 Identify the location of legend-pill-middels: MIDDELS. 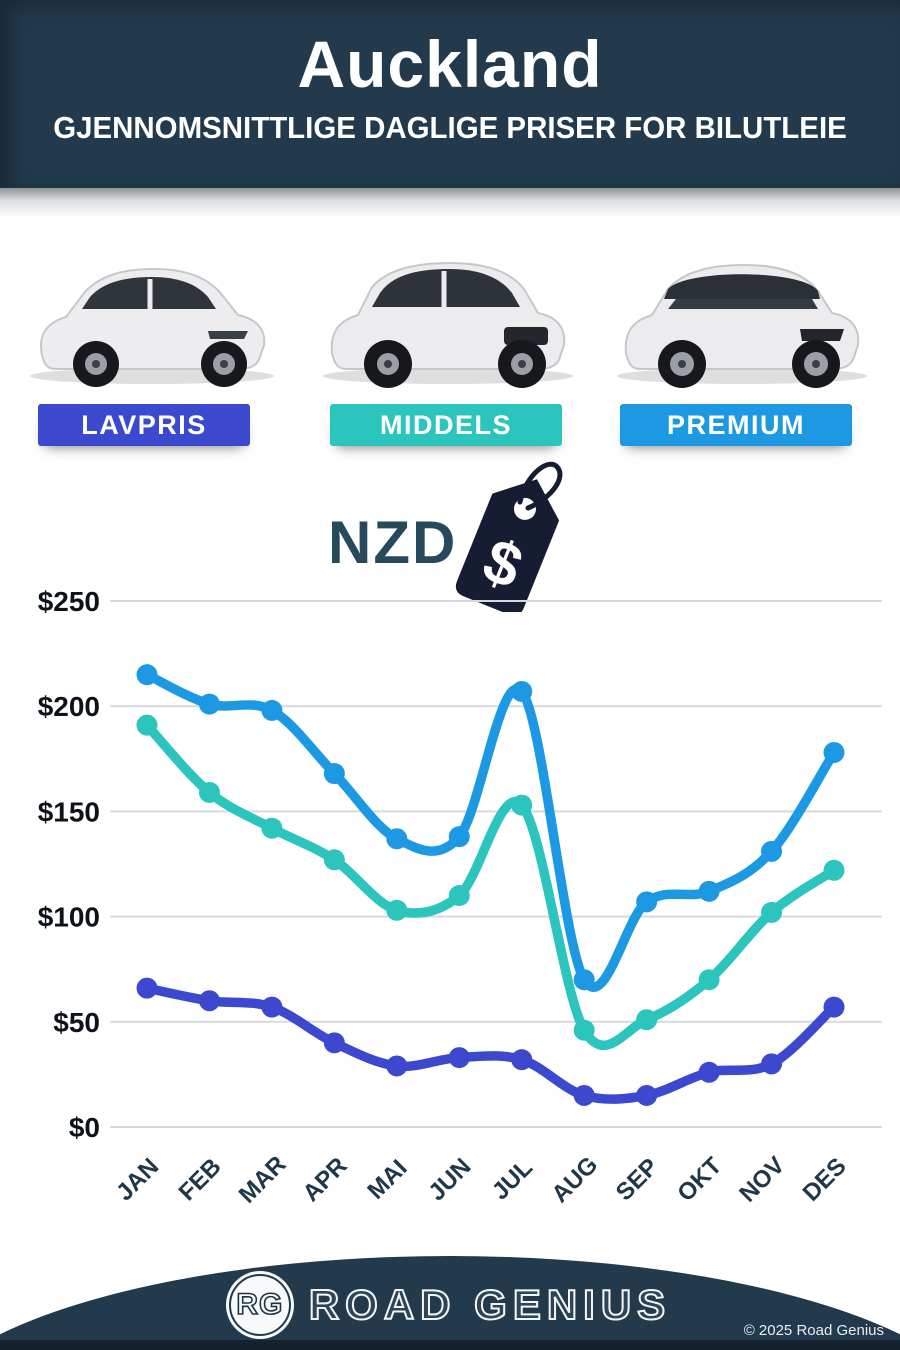
(446, 425).